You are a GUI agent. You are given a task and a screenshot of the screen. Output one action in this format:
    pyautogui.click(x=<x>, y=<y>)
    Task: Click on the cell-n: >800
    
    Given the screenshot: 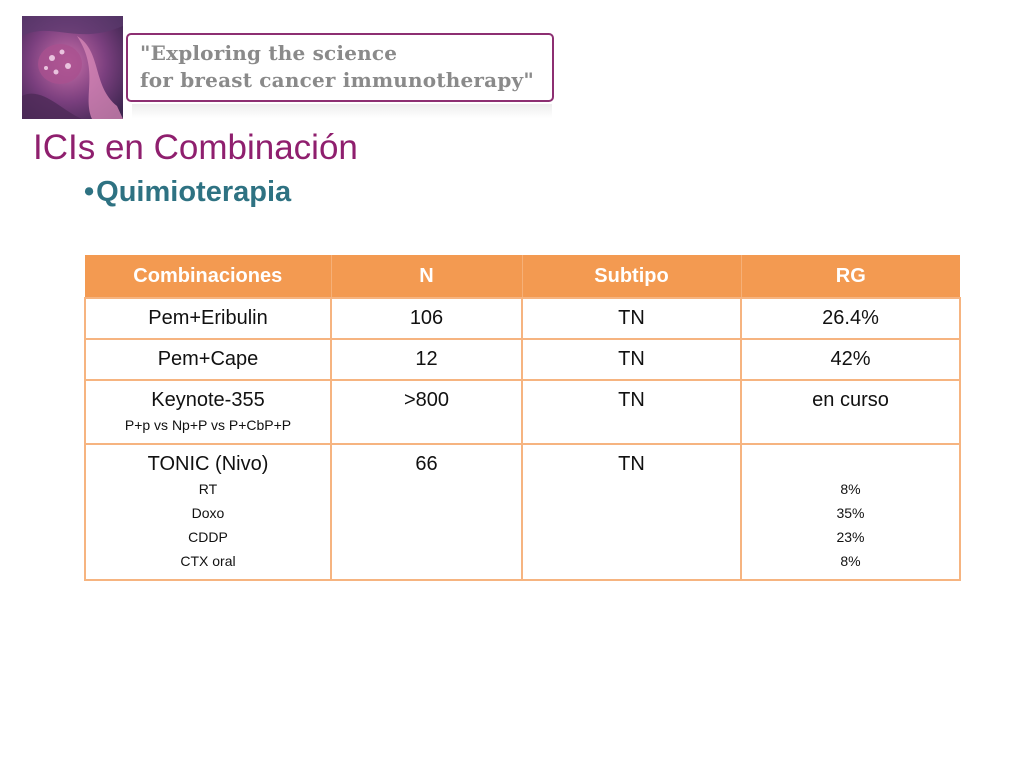 What is the action you would take?
    pyautogui.click(x=426, y=412)
    